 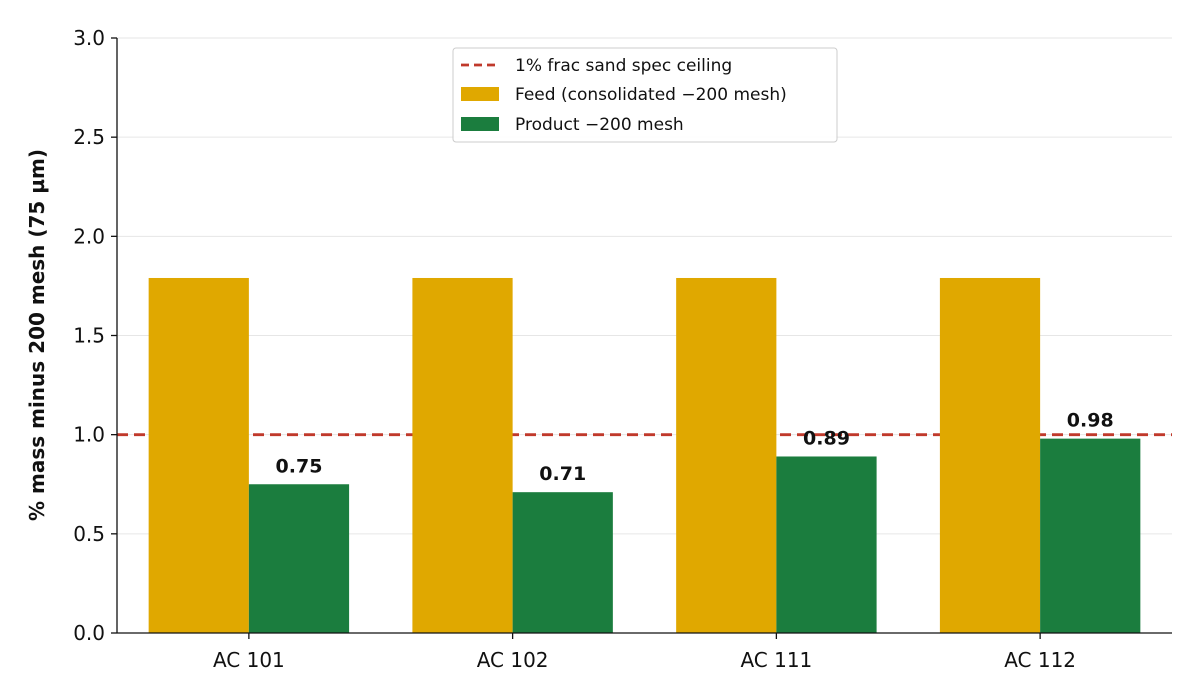 What do you see at coordinates (89, 38) in the screenshot?
I see `y-tick-label: 3.0` at bounding box center [89, 38].